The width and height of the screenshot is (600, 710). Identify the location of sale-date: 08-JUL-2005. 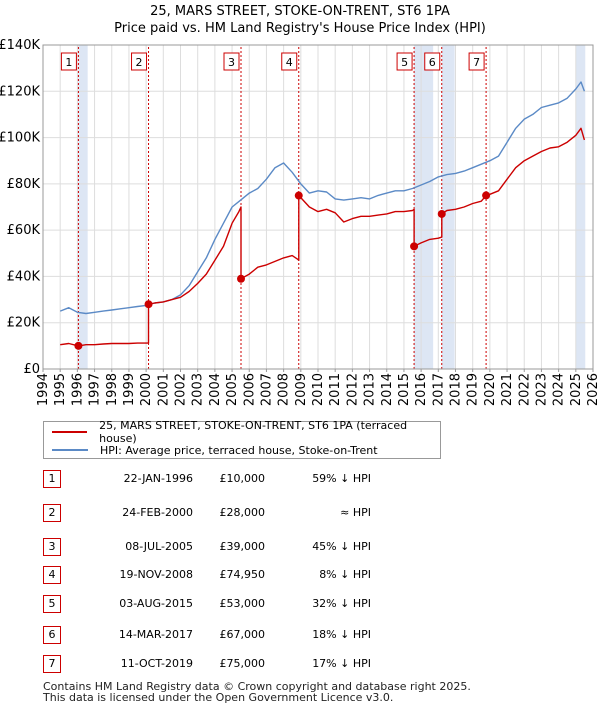
(159, 546).